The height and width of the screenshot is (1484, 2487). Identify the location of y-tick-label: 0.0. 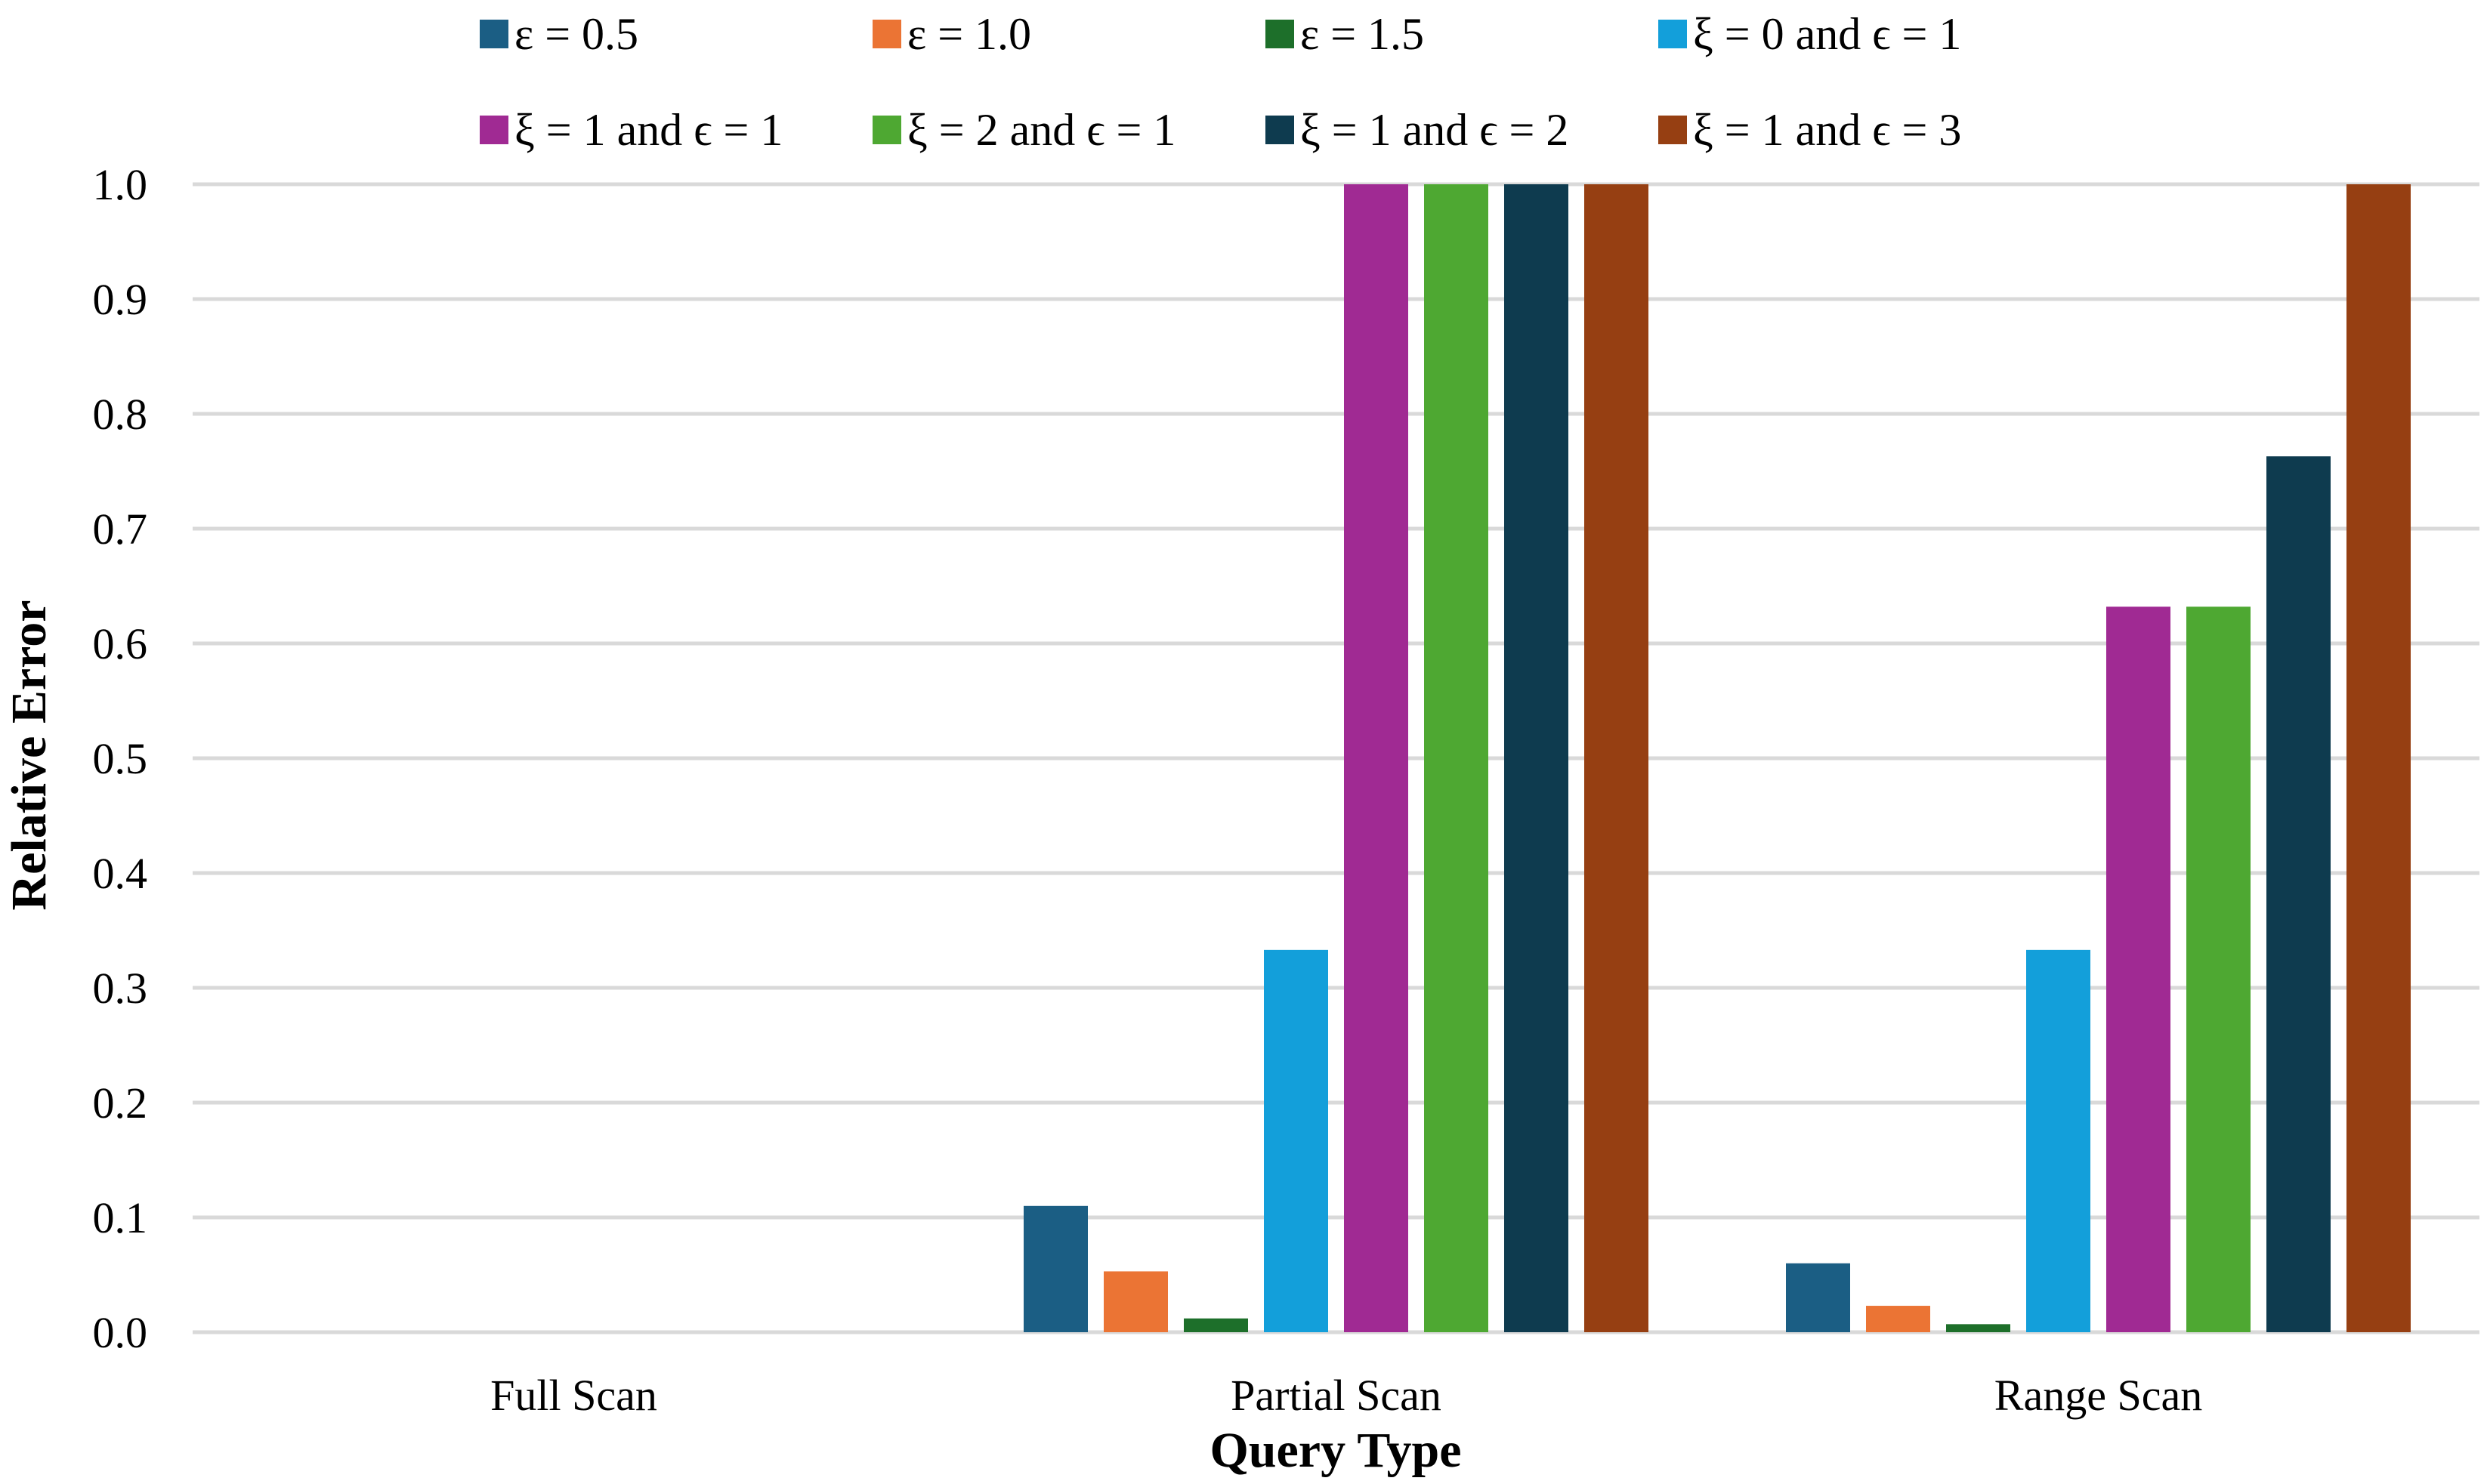
(120, 1332).